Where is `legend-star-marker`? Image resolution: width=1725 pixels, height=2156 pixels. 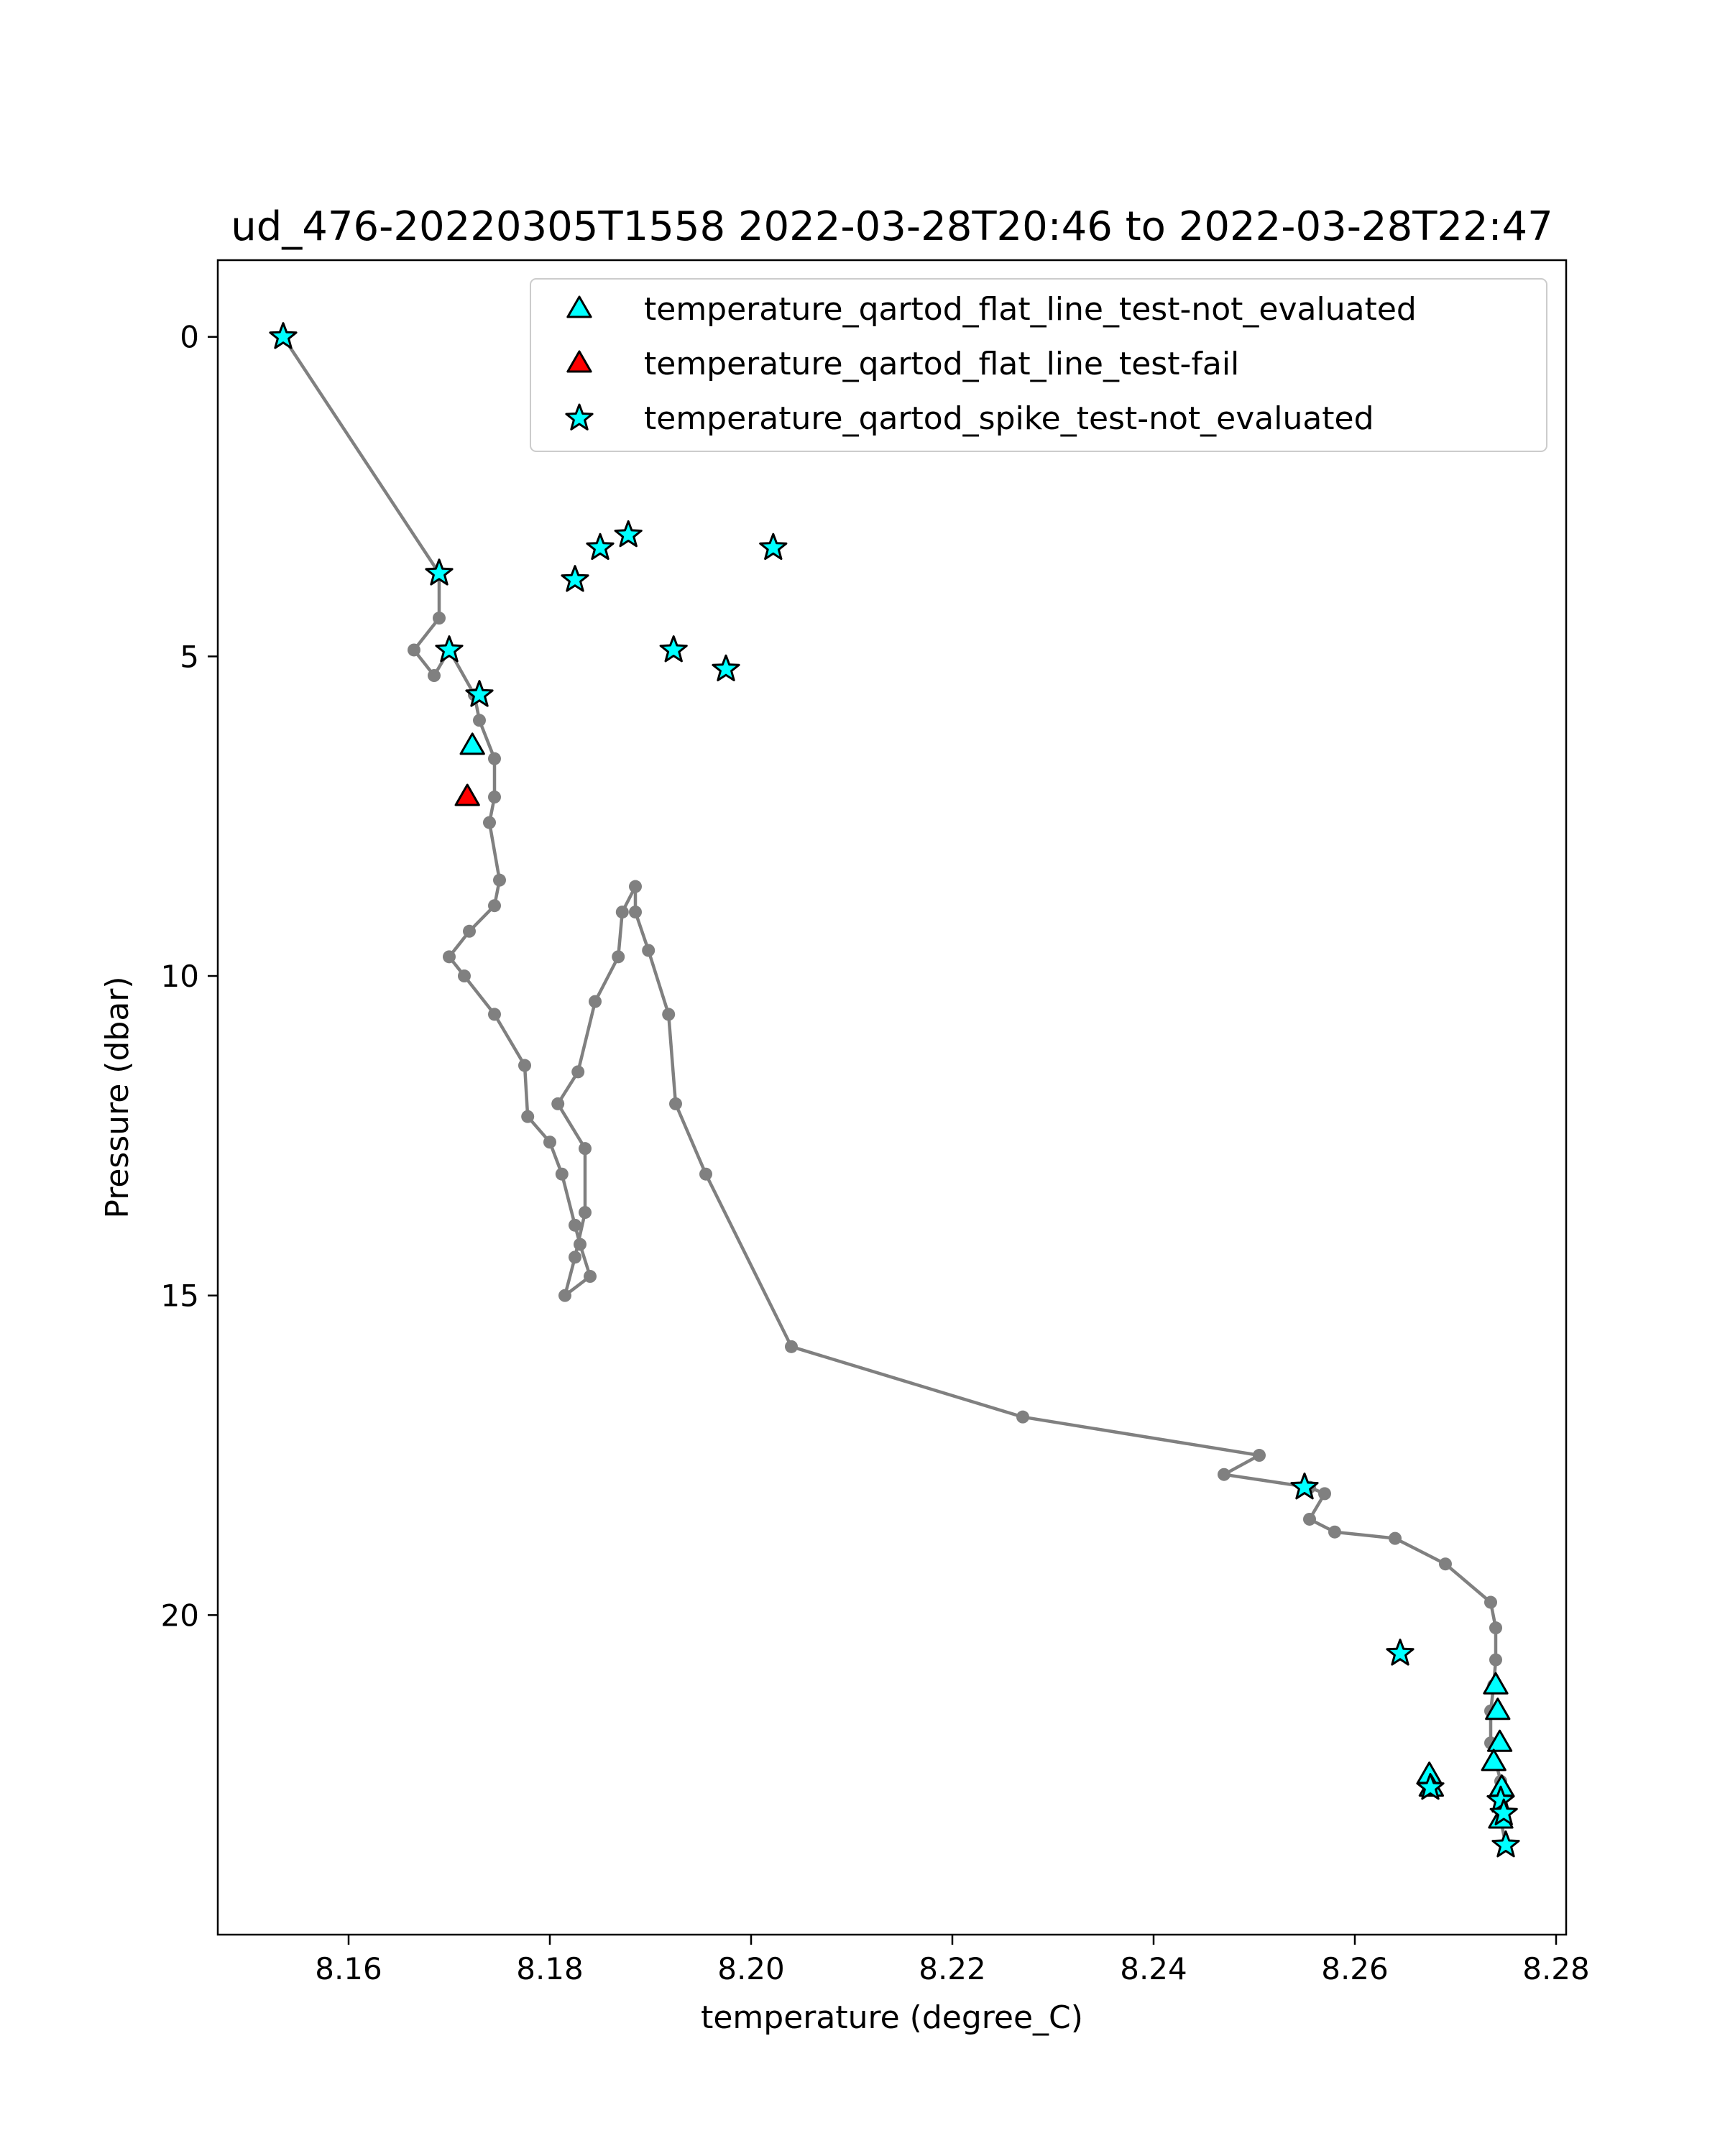 legend-star-marker is located at coordinates (579, 417).